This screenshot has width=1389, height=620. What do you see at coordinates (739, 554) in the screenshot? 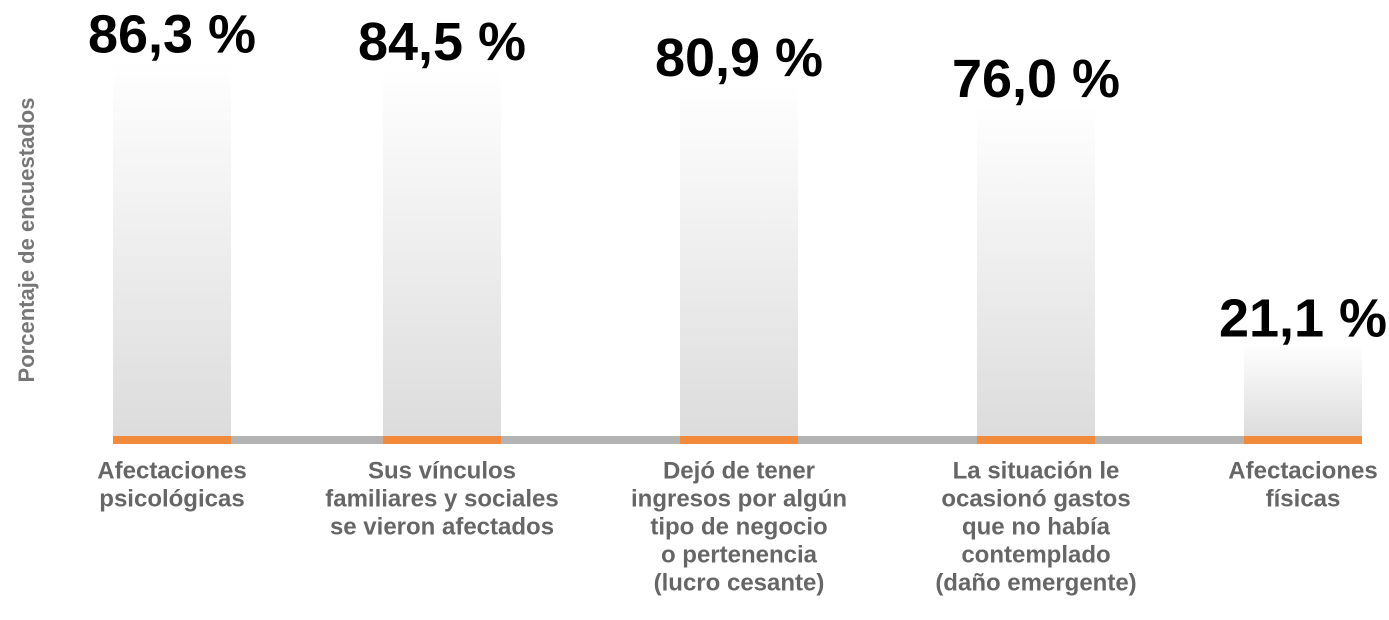
I see `category-label: o pertenencia` at bounding box center [739, 554].